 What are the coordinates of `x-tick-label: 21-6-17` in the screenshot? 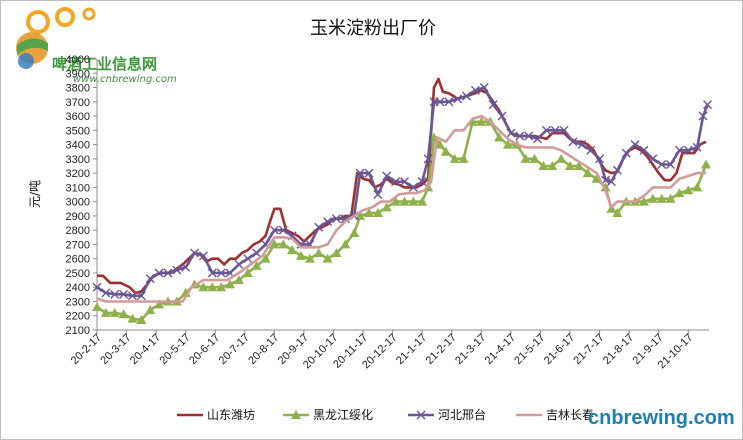 It's located at (559, 349).